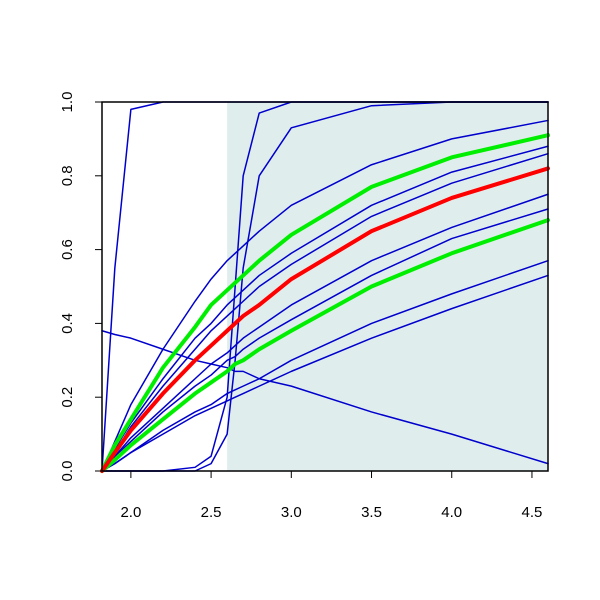  What do you see at coordinates (67, 175) in the screenshot?
I see `y-tick-label: 0.8` at bounding box center [67, 175].